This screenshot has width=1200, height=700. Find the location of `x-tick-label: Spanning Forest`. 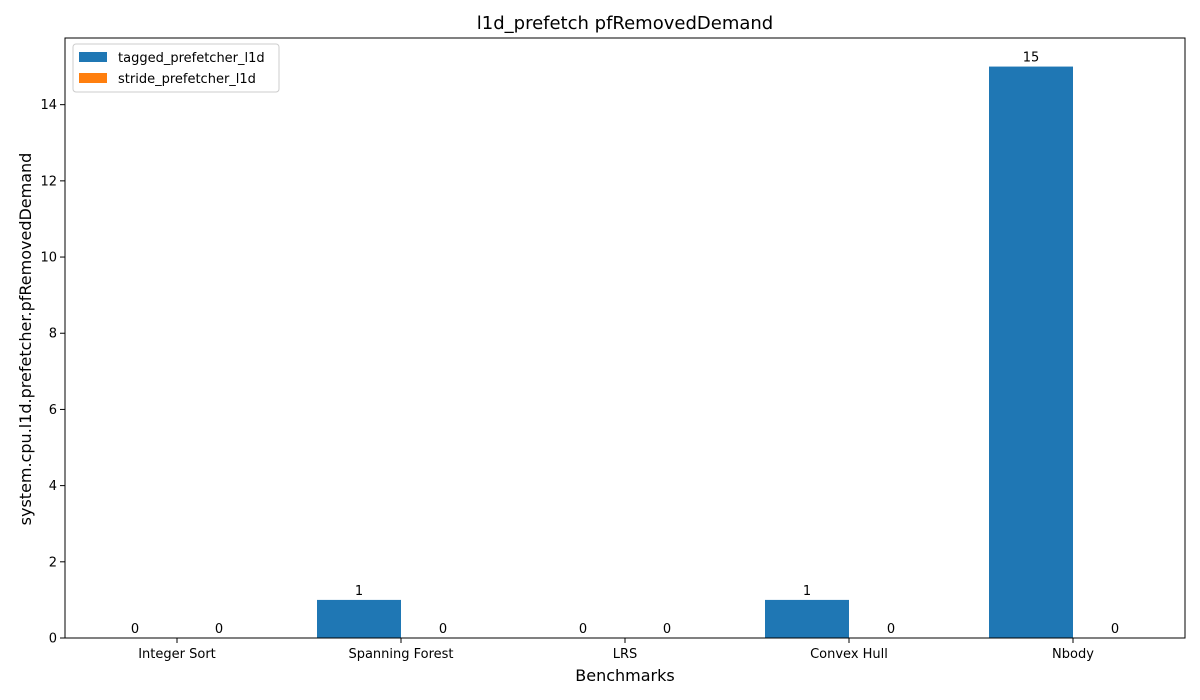

x-tick-label: Spanning Forest is located at coordinates (400, 654).